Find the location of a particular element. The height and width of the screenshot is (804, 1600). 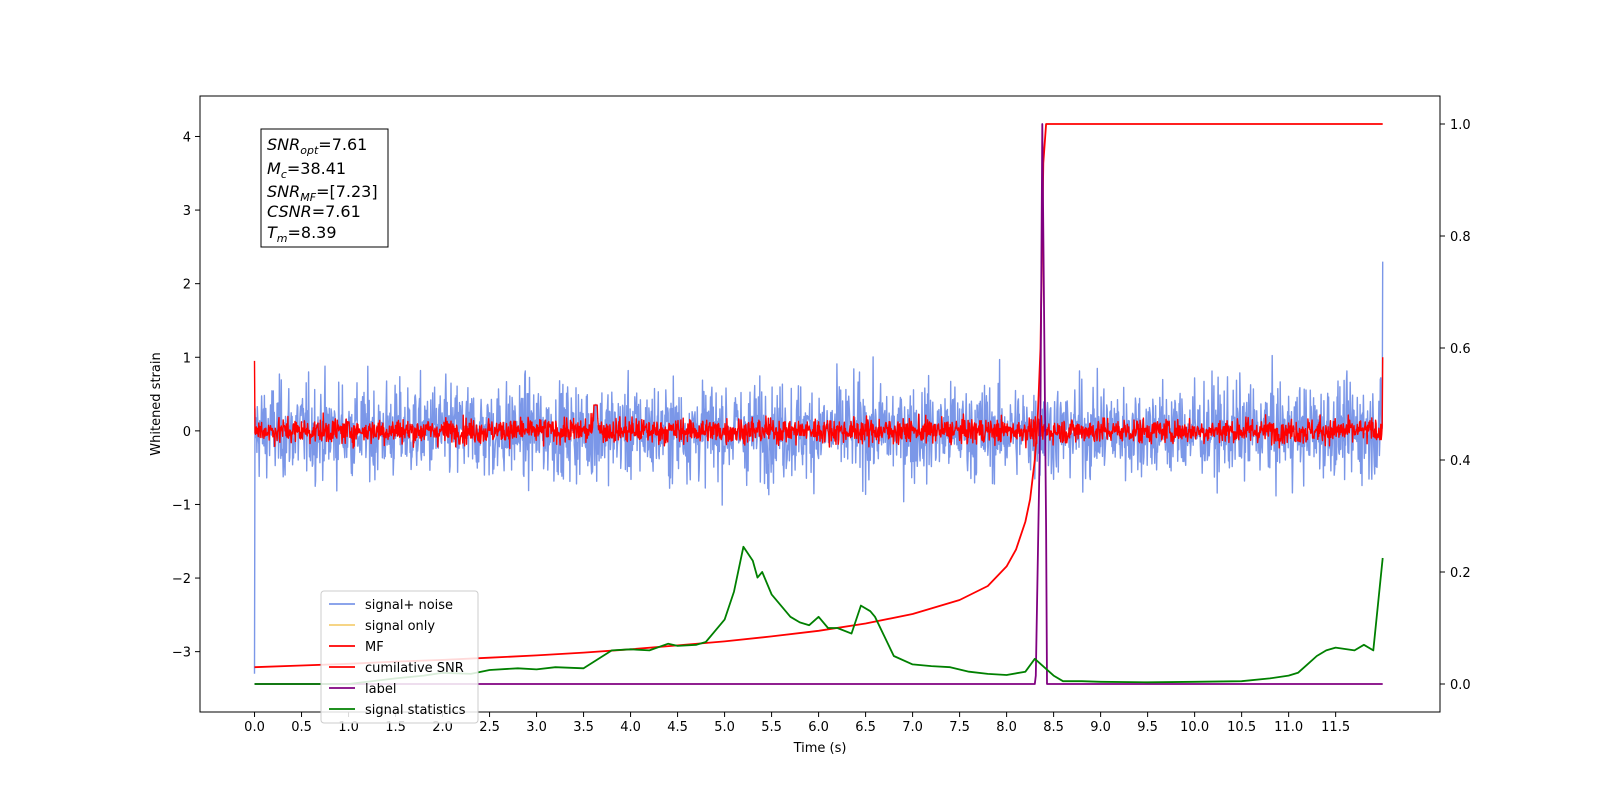

legend-frame is located at coordinates (399, 657).